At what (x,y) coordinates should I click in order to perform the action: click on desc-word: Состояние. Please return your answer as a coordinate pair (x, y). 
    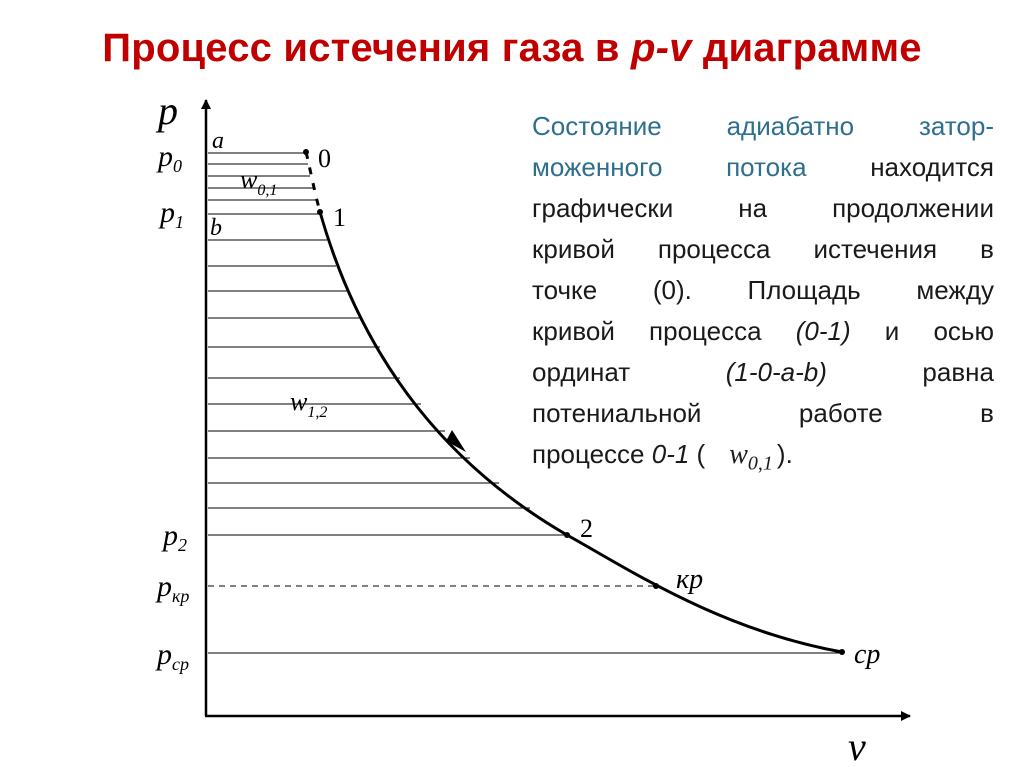
    Looking at the image, I should click on (597, 126).